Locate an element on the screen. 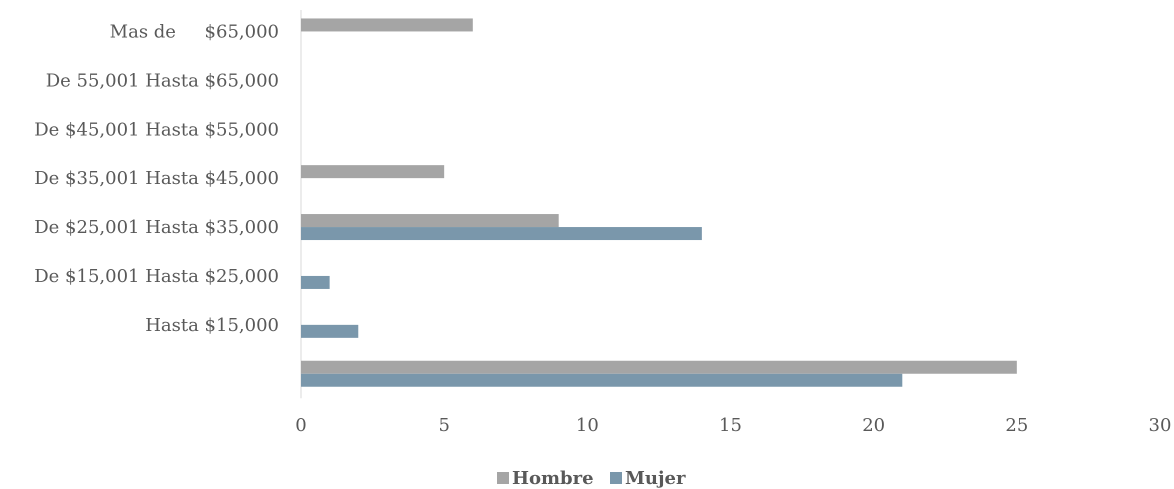  category-label: De 55,001 Hasta $65,000 is located at coordinates (162, 80).